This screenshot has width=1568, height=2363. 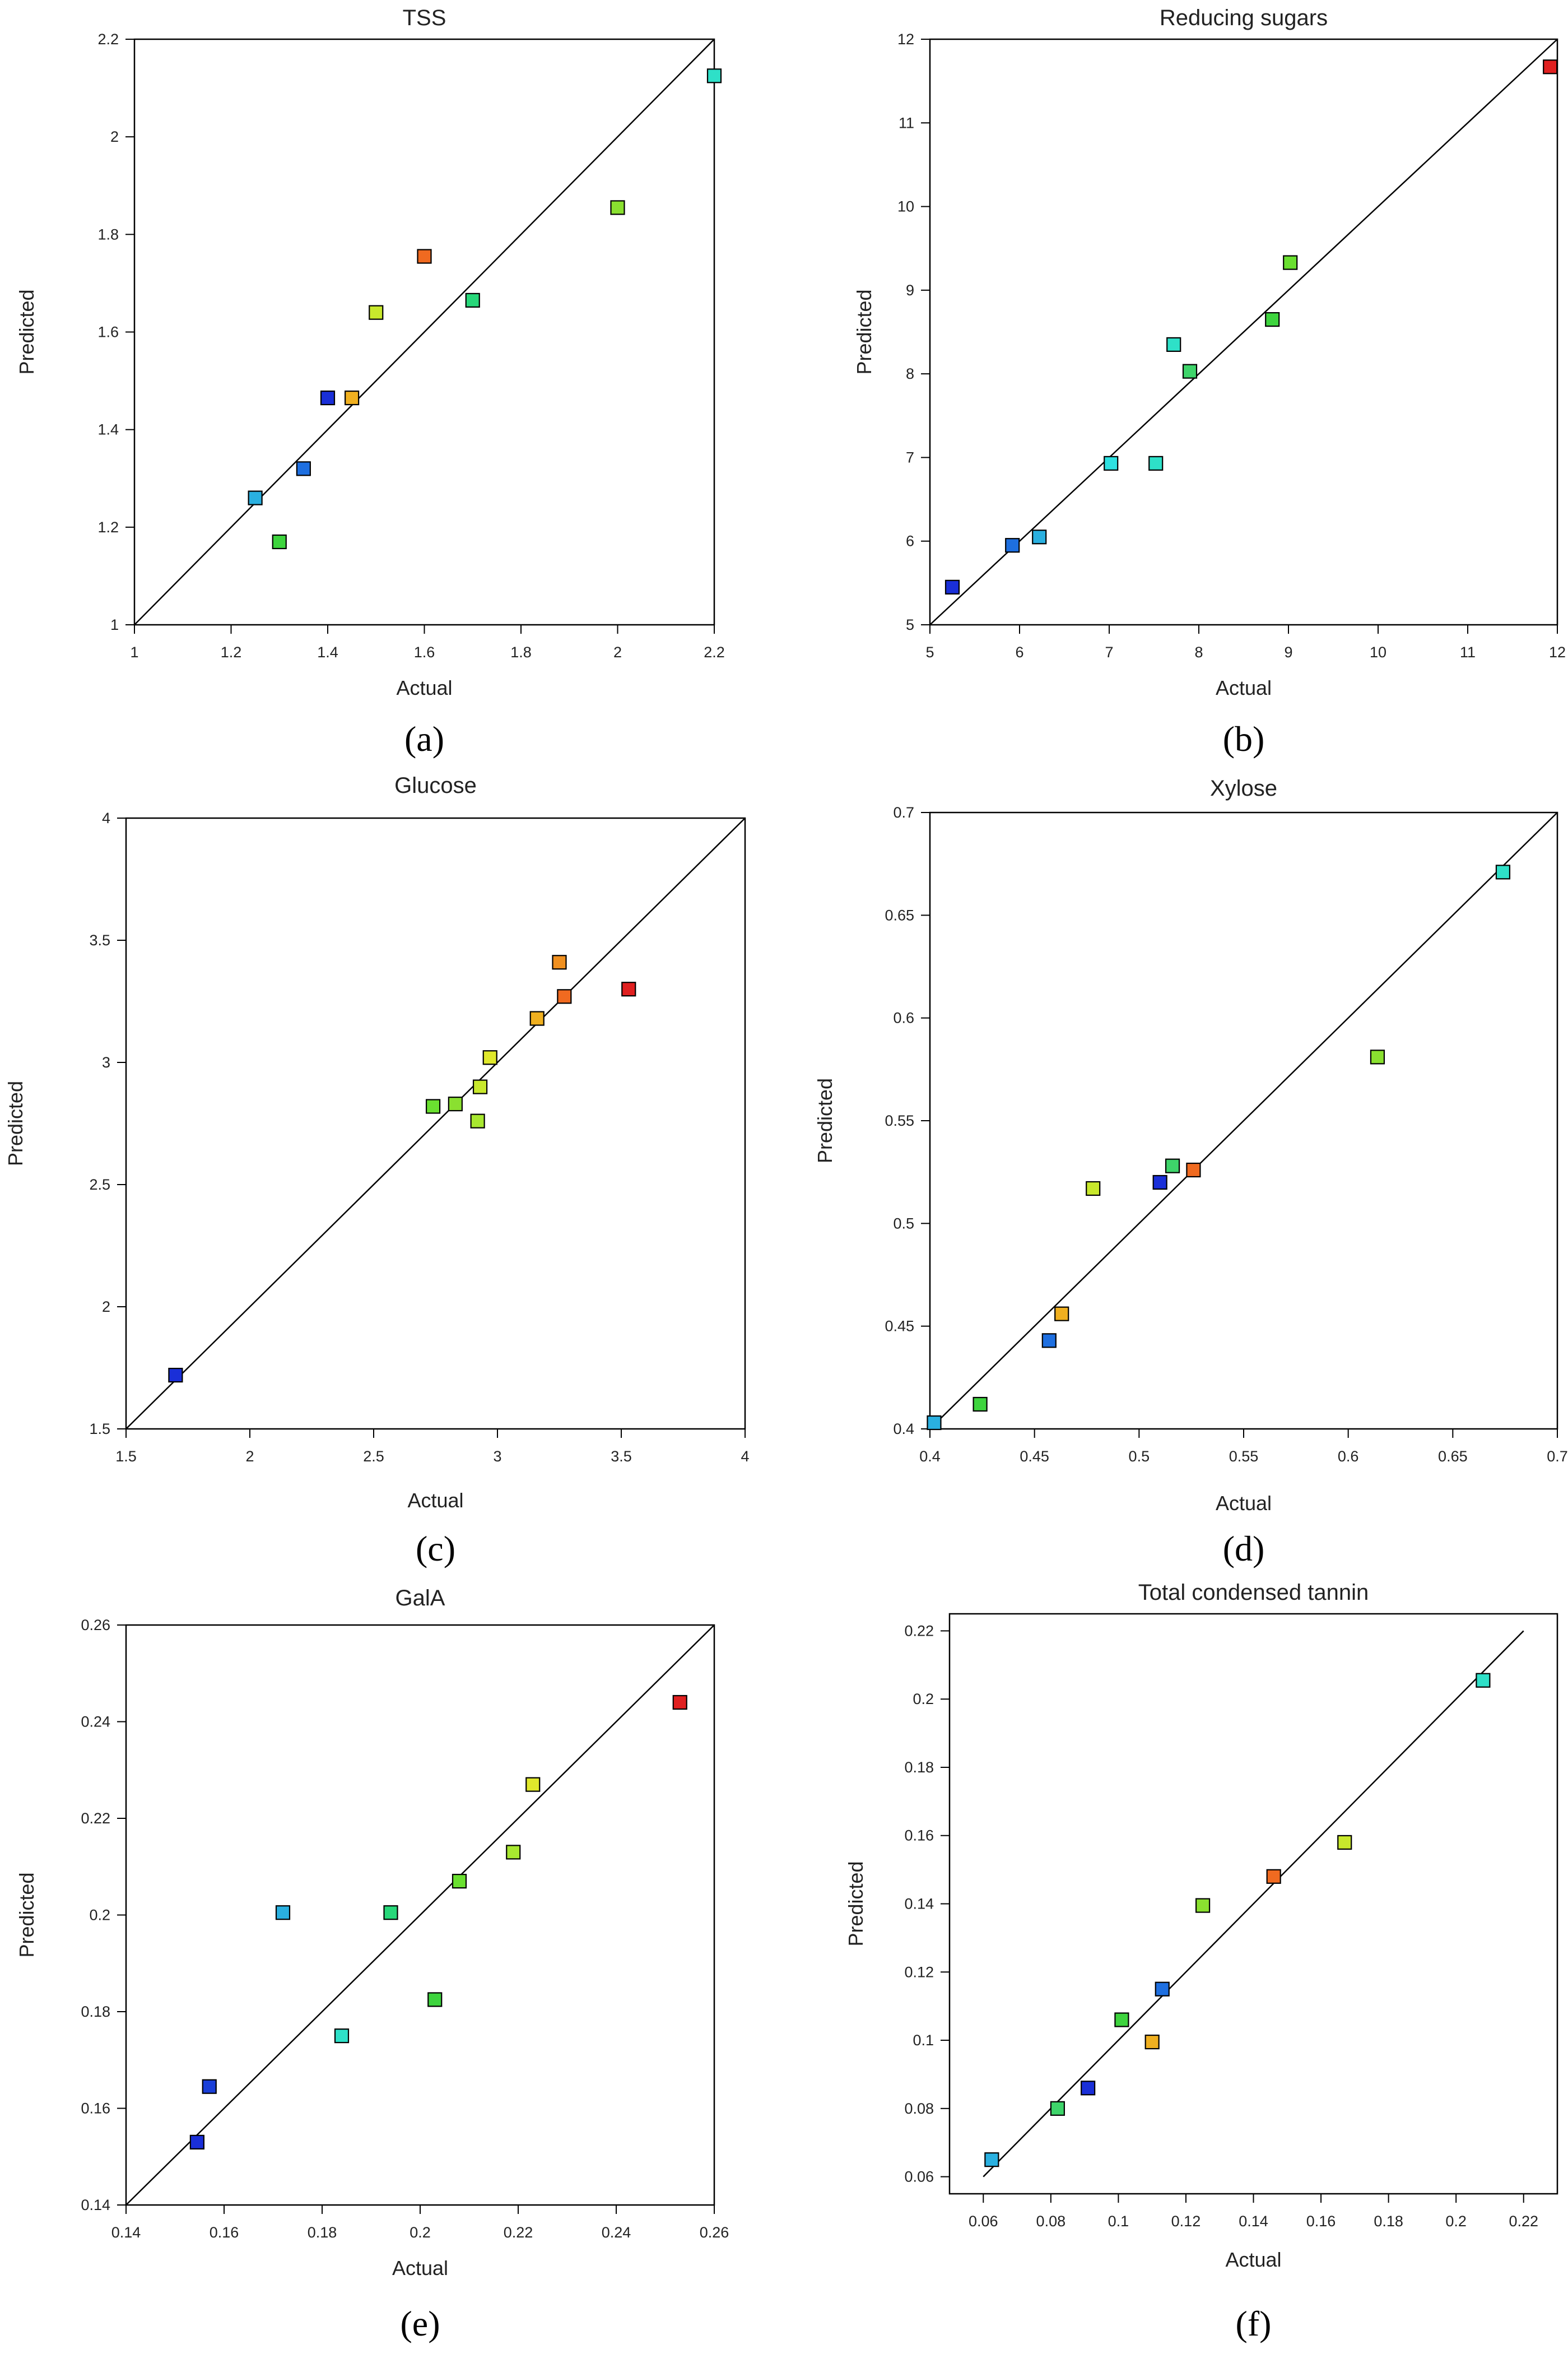 What do you see at coordinates (907, 123) in the screenshot?
I see `y-tick-label: 11` at bounding box center [907, 123].